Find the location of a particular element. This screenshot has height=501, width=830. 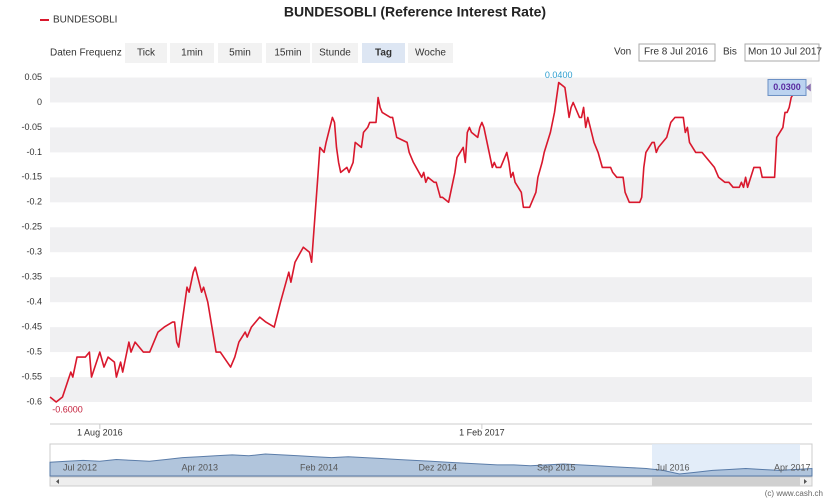

y-tick-label: -0.45 is located at coordinates (31, 327).